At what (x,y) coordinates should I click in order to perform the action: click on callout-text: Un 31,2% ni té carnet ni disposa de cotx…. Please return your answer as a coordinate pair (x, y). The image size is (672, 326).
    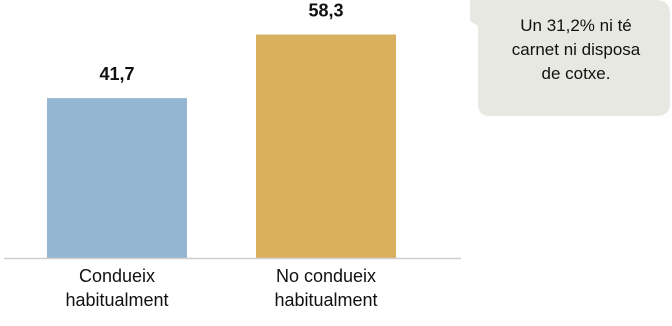
    Looking at the image, I should click on (576, 49).